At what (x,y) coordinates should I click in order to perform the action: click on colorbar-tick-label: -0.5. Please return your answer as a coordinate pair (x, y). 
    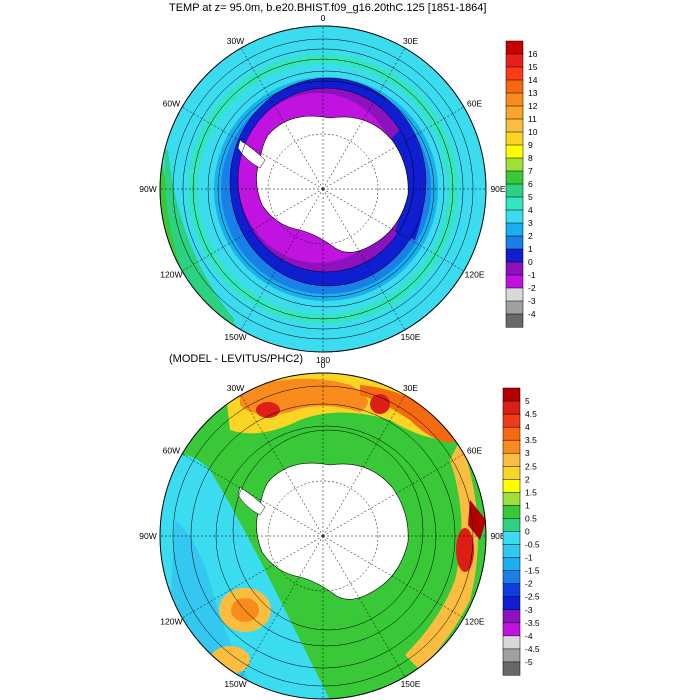
    Looking at the image, I should click on (532, 545).